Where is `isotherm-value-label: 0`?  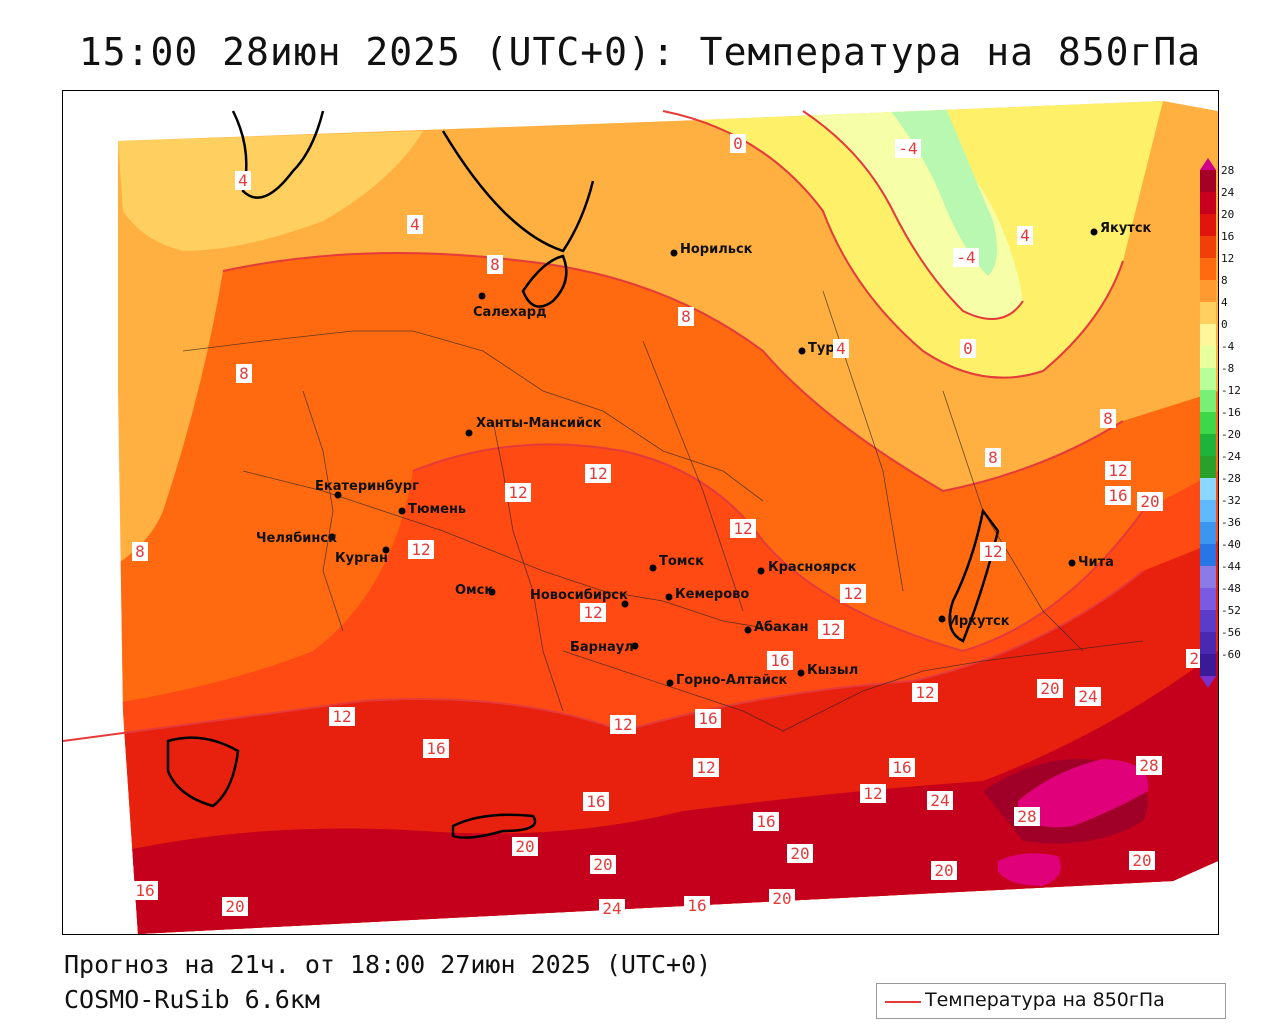 isotherm-value-label: 0 is located at coordinates (738, 143).